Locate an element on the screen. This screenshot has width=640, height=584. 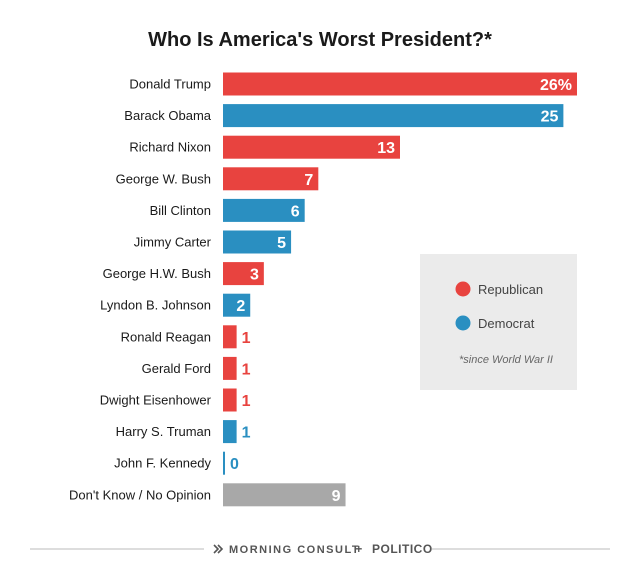
legend-note: *since World War II is located at coordinates (506, 360).